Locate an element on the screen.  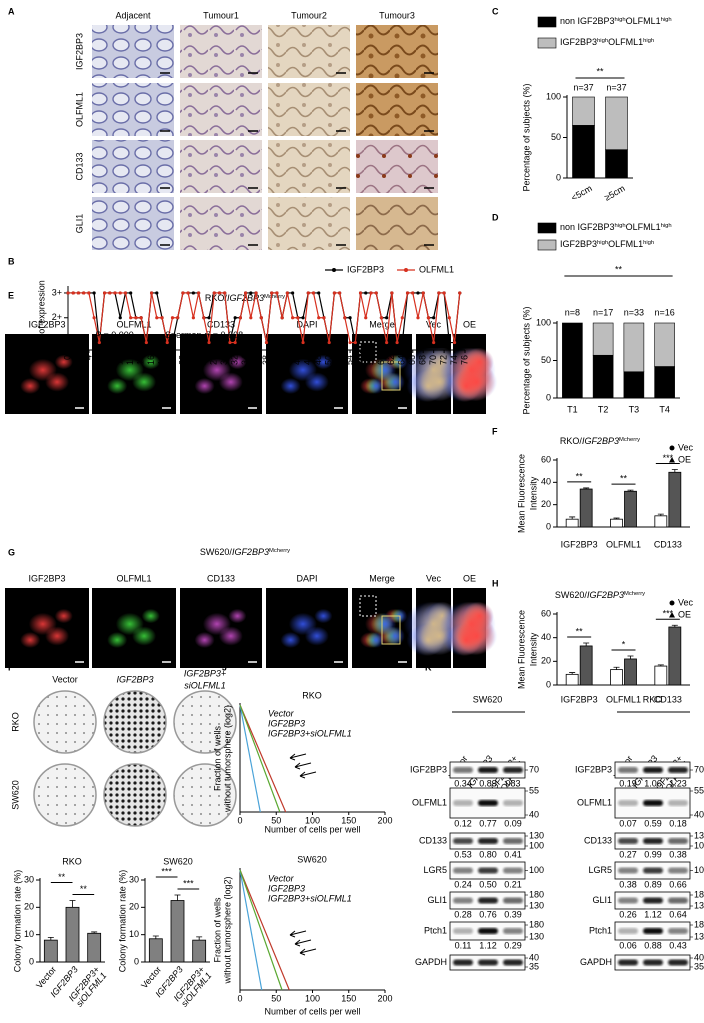
x-tick-label: 0 is located at coordinates (67, 357).